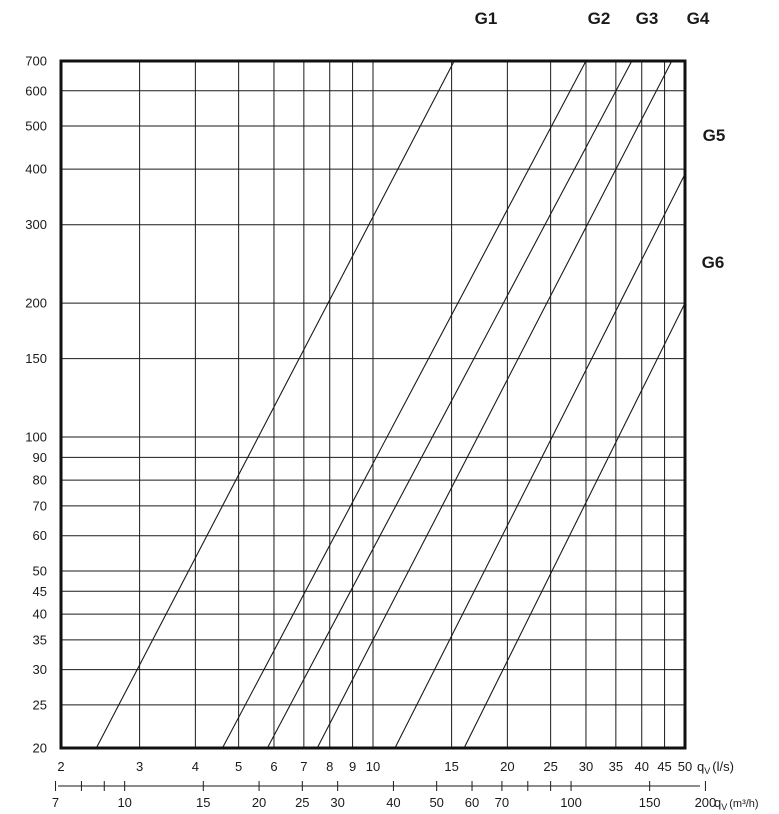 This screenshot has height=814, width=779. What do you see at coordinates (616, 766) in the screenshot?
I see `x-tick-label-35: 35` at bounding box center [616, 766].